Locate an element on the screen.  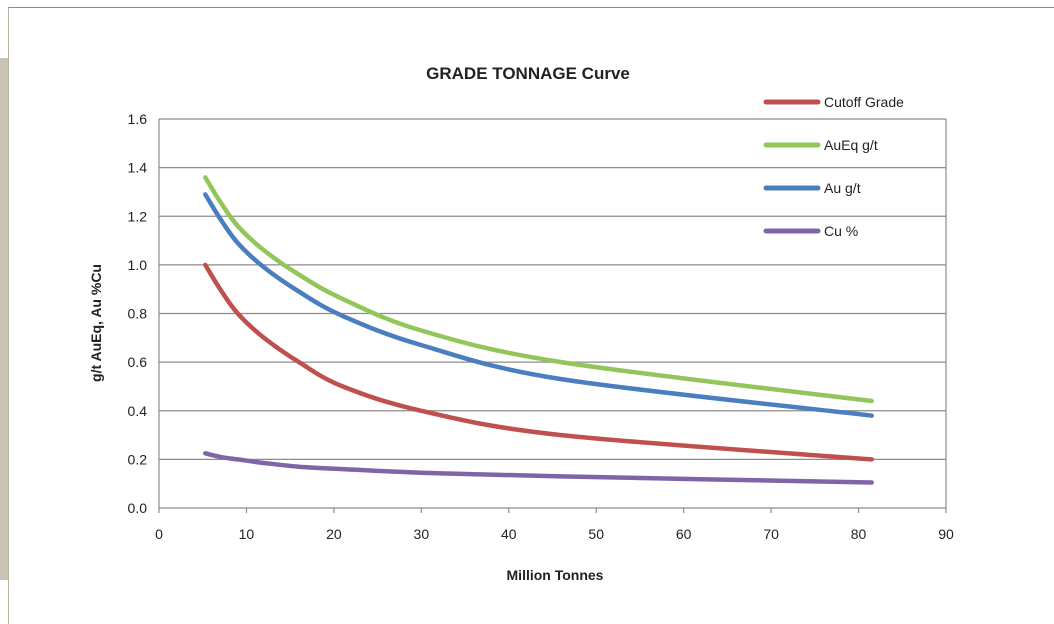
x-tick-label: 80 is located at coordinates (859, 534).